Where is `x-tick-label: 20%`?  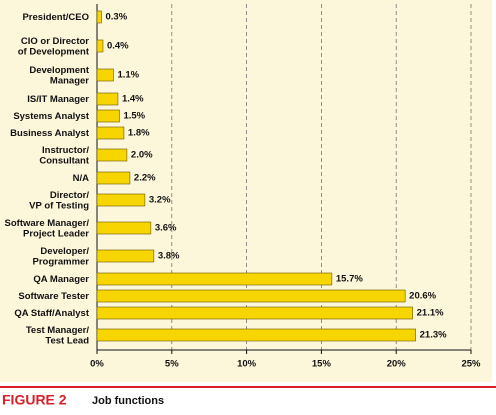
x-tick-label: 20% is located at coordinates (397, 364).